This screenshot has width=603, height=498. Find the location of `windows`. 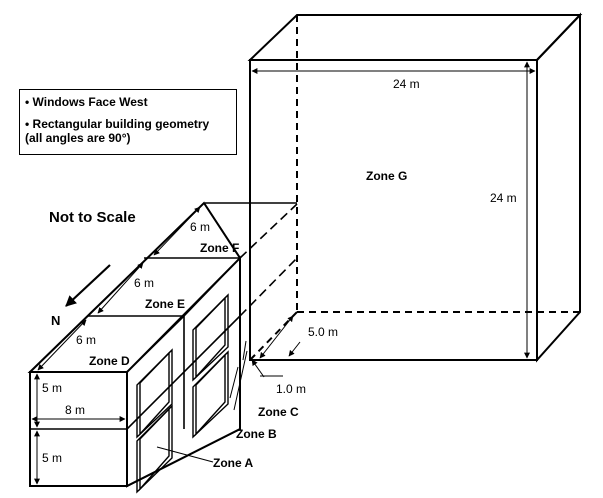

windows is located at coordinates (182, 393).